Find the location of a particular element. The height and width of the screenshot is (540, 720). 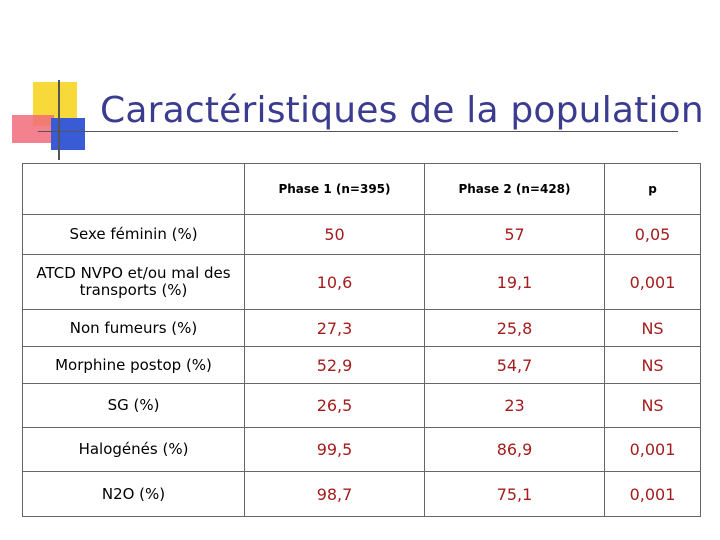

phase-2-value: 25,8 is located at coordinates (514, 328).